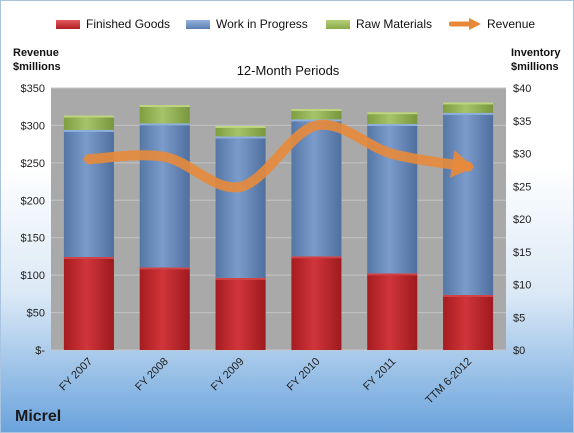 The width and height of the screenshot is (574, 433). Describe the element at coordinates (40, 351) in the screenshot. I see `left-tick-label: $-` at that location.